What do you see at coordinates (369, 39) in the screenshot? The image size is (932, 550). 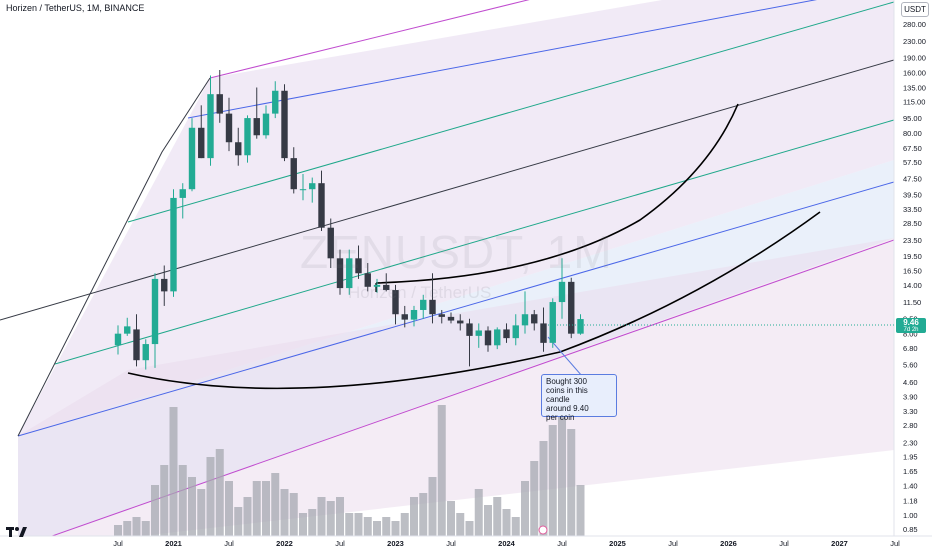 I see `pitchfork-upper-line` at bounding box center [369, 39].